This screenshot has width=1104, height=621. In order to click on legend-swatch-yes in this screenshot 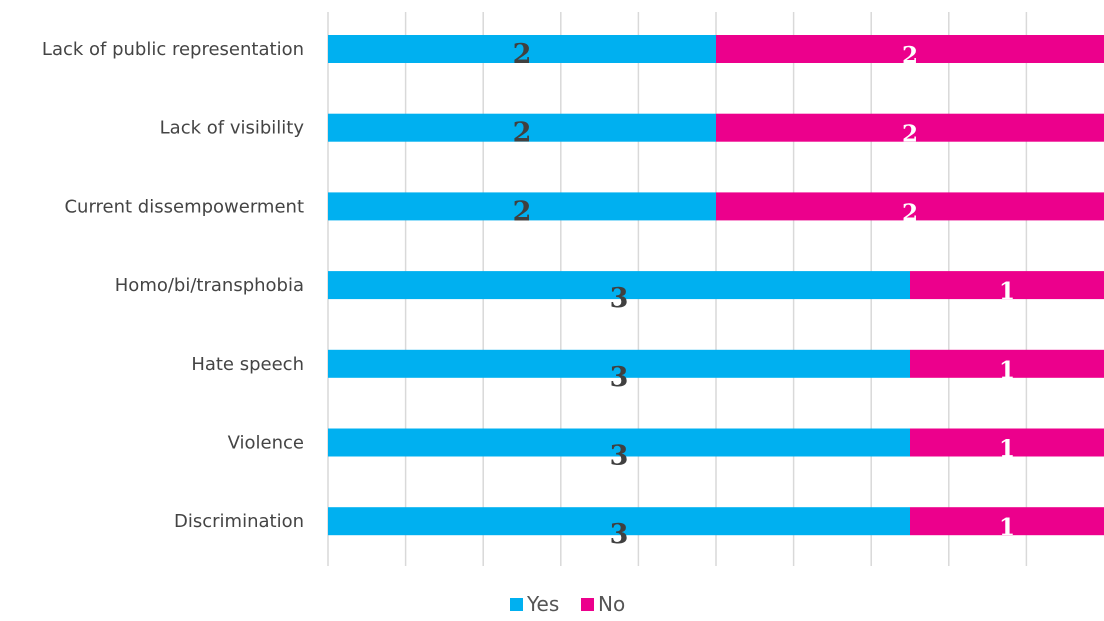, I will do `click(516, 604)`.